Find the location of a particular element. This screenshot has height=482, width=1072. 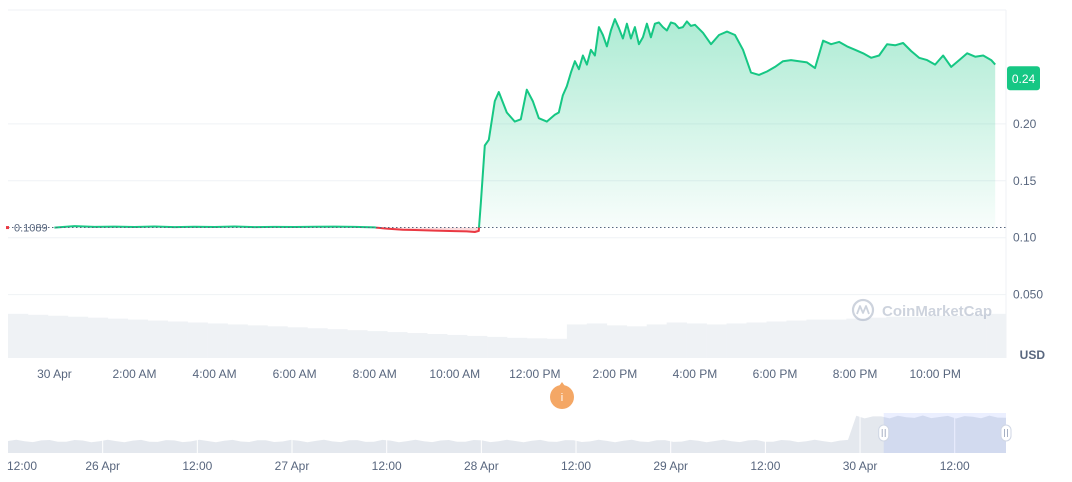

navigator-handle-left is located at coordinates (884, 433).